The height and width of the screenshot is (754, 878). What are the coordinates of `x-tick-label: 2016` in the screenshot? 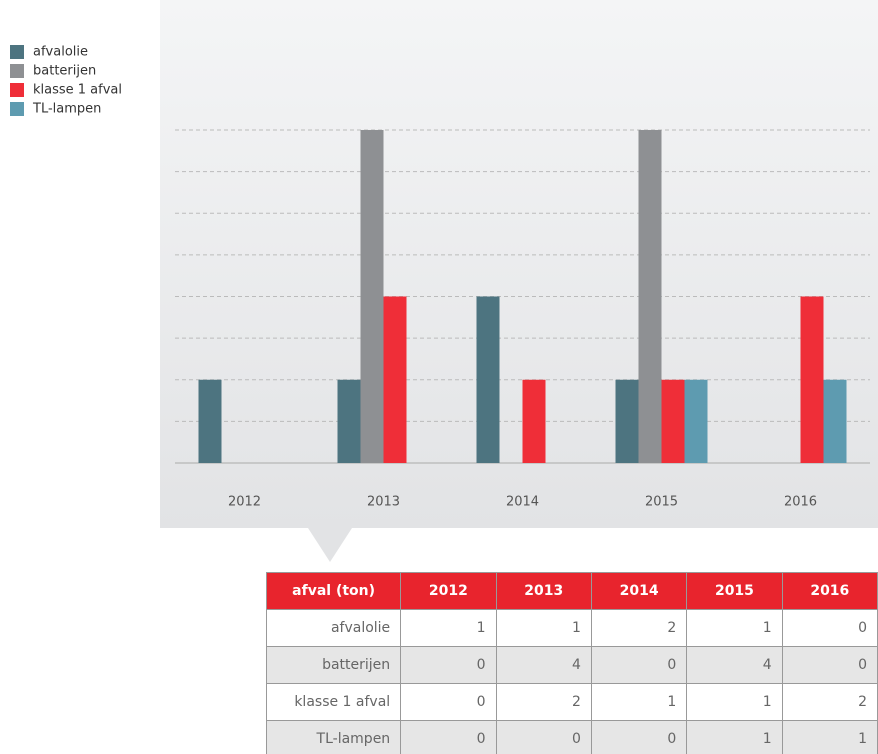 It's located at (800, 502).